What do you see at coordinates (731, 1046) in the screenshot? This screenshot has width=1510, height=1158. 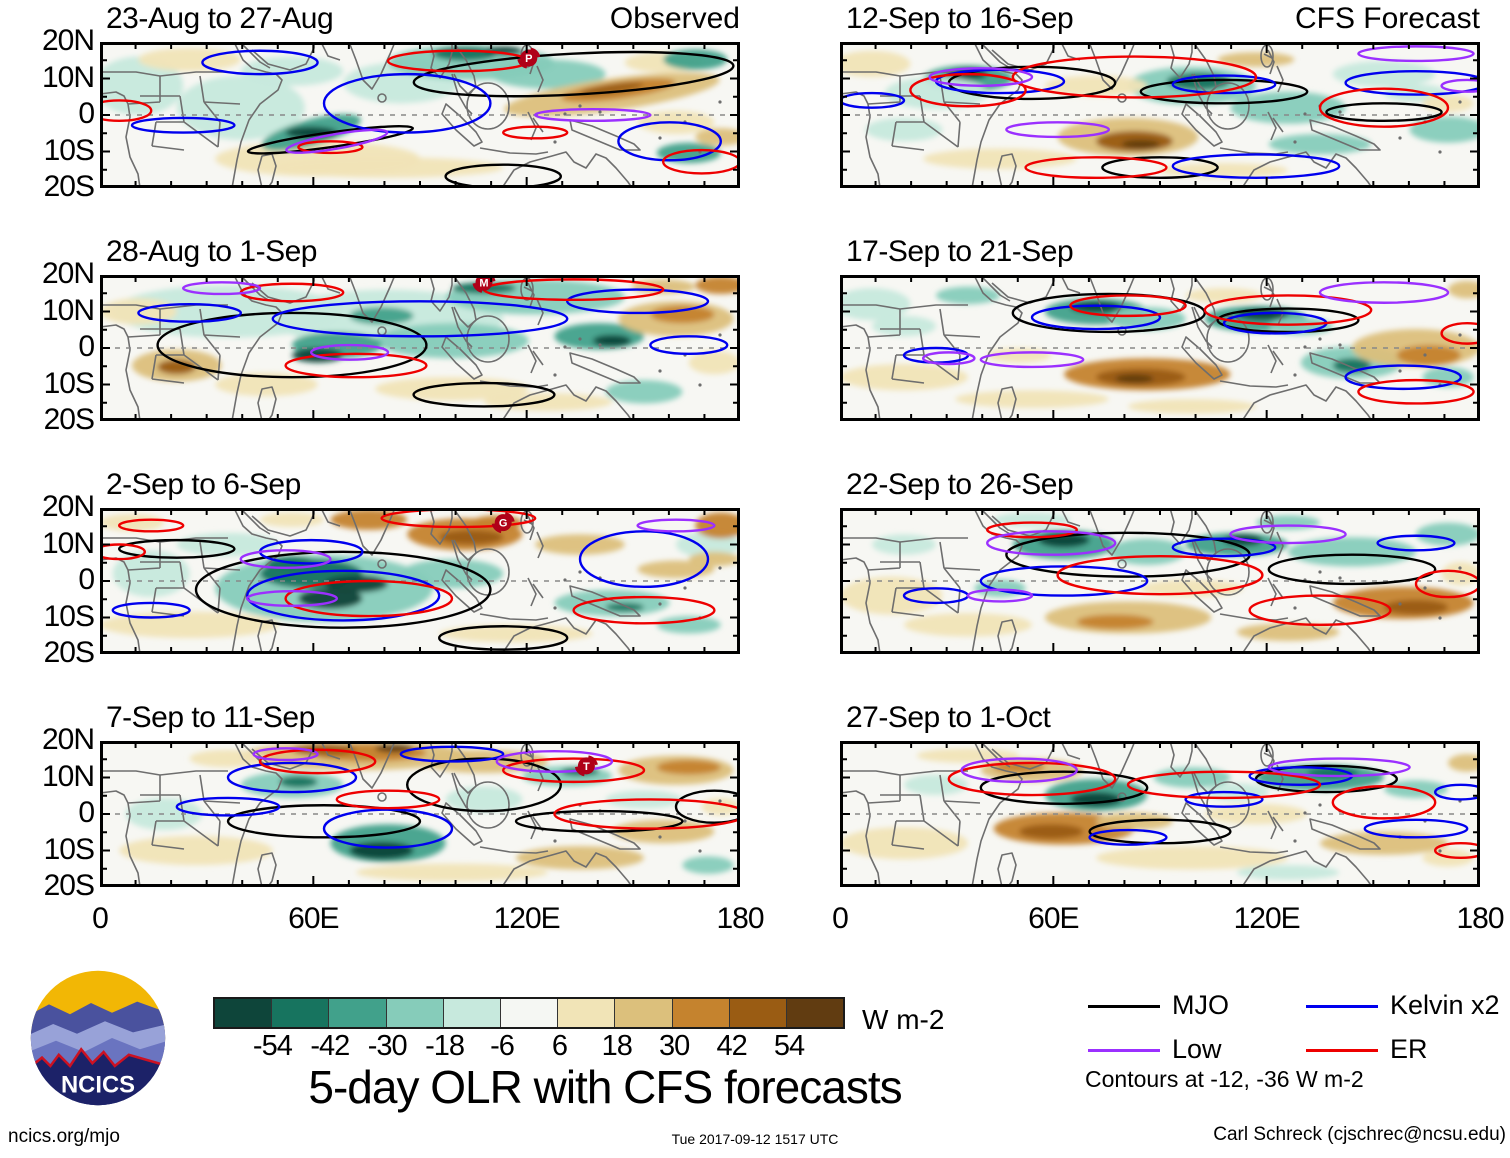 I see `colorbar-tick-label: 42` at bounding box center [731, 1046].